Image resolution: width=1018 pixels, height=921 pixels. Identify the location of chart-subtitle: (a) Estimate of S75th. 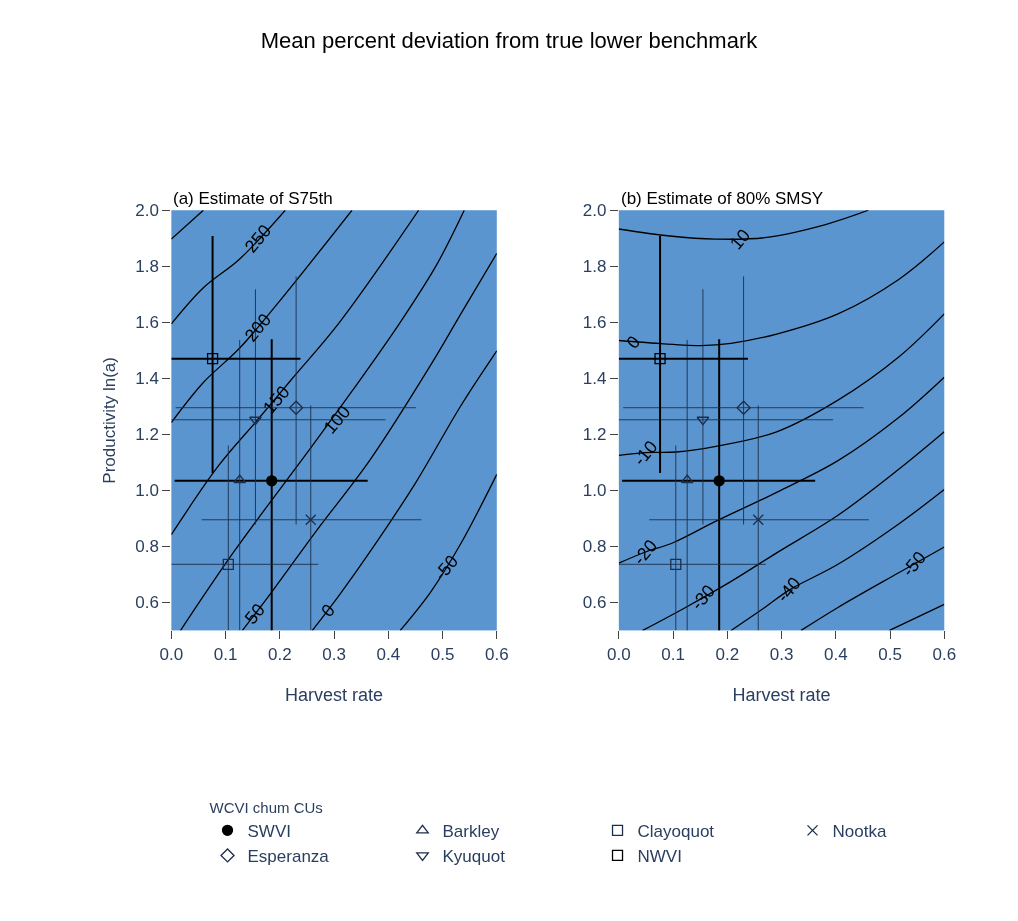
(253, 198).